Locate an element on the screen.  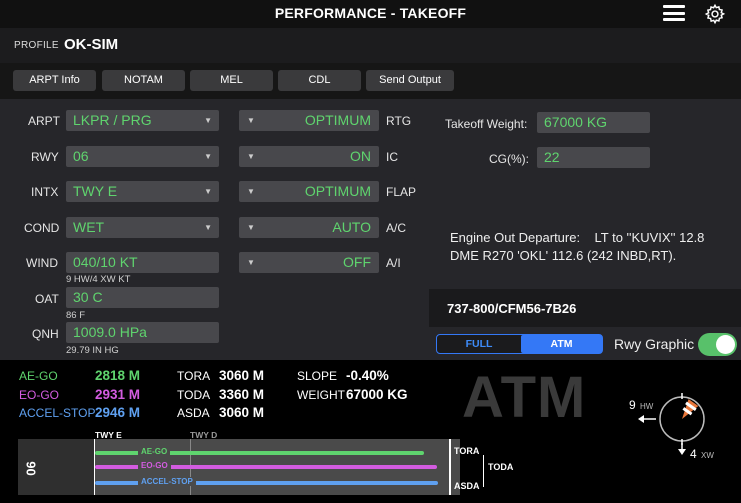
cg-label: CG(%): is located at coordinates (509, 159).